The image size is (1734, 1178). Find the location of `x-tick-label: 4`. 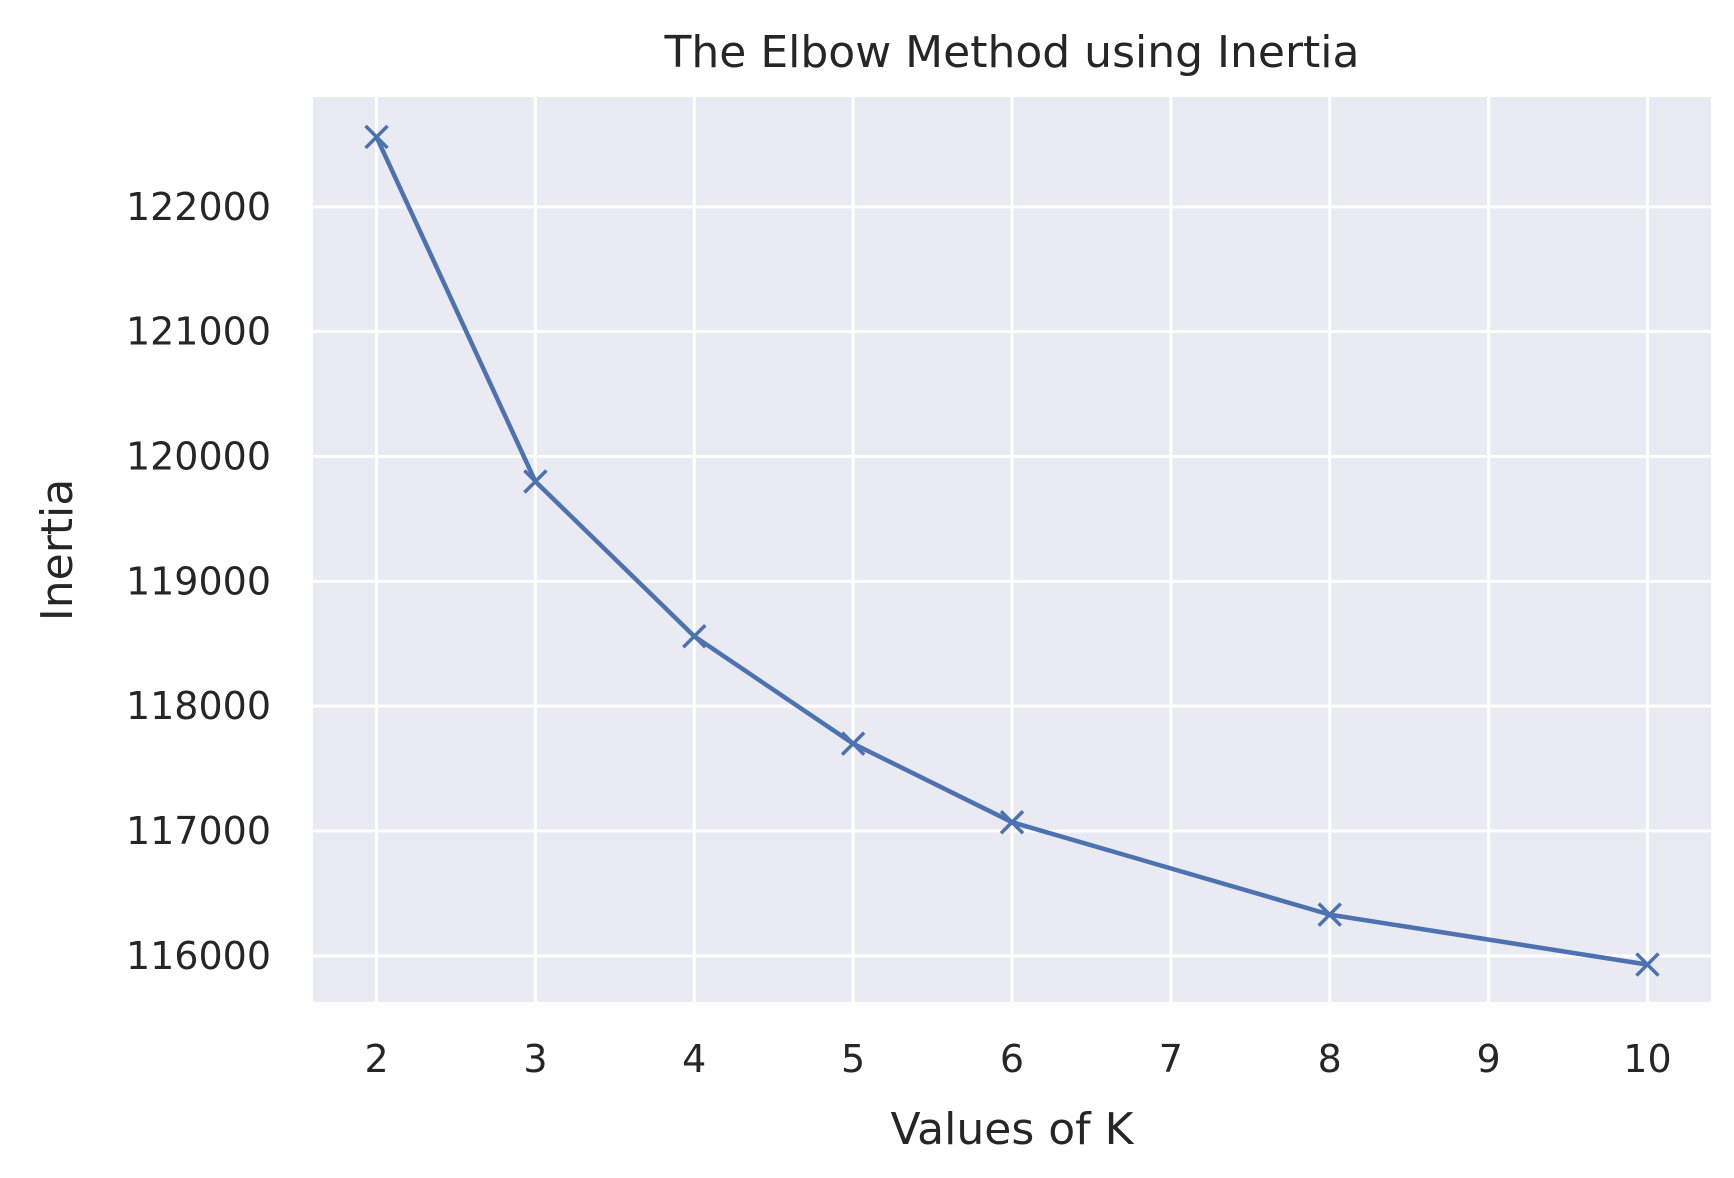

x-tick-label: 4 is located at coordinates (694, 1059).